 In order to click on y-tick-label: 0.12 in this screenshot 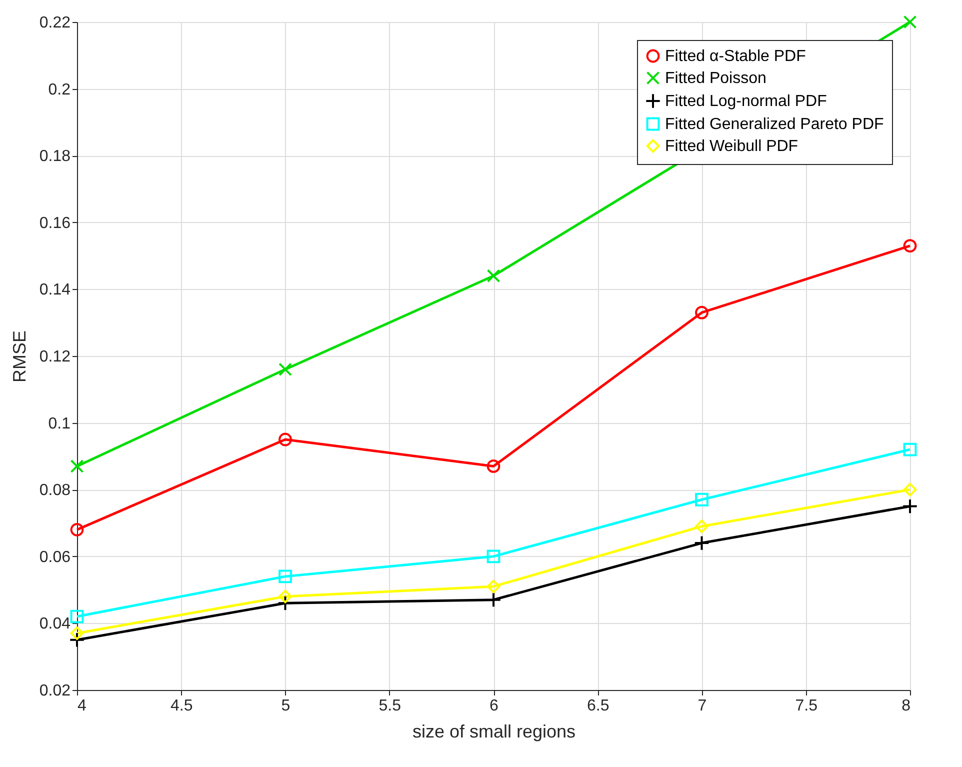, I will do `click(55, 357)`.